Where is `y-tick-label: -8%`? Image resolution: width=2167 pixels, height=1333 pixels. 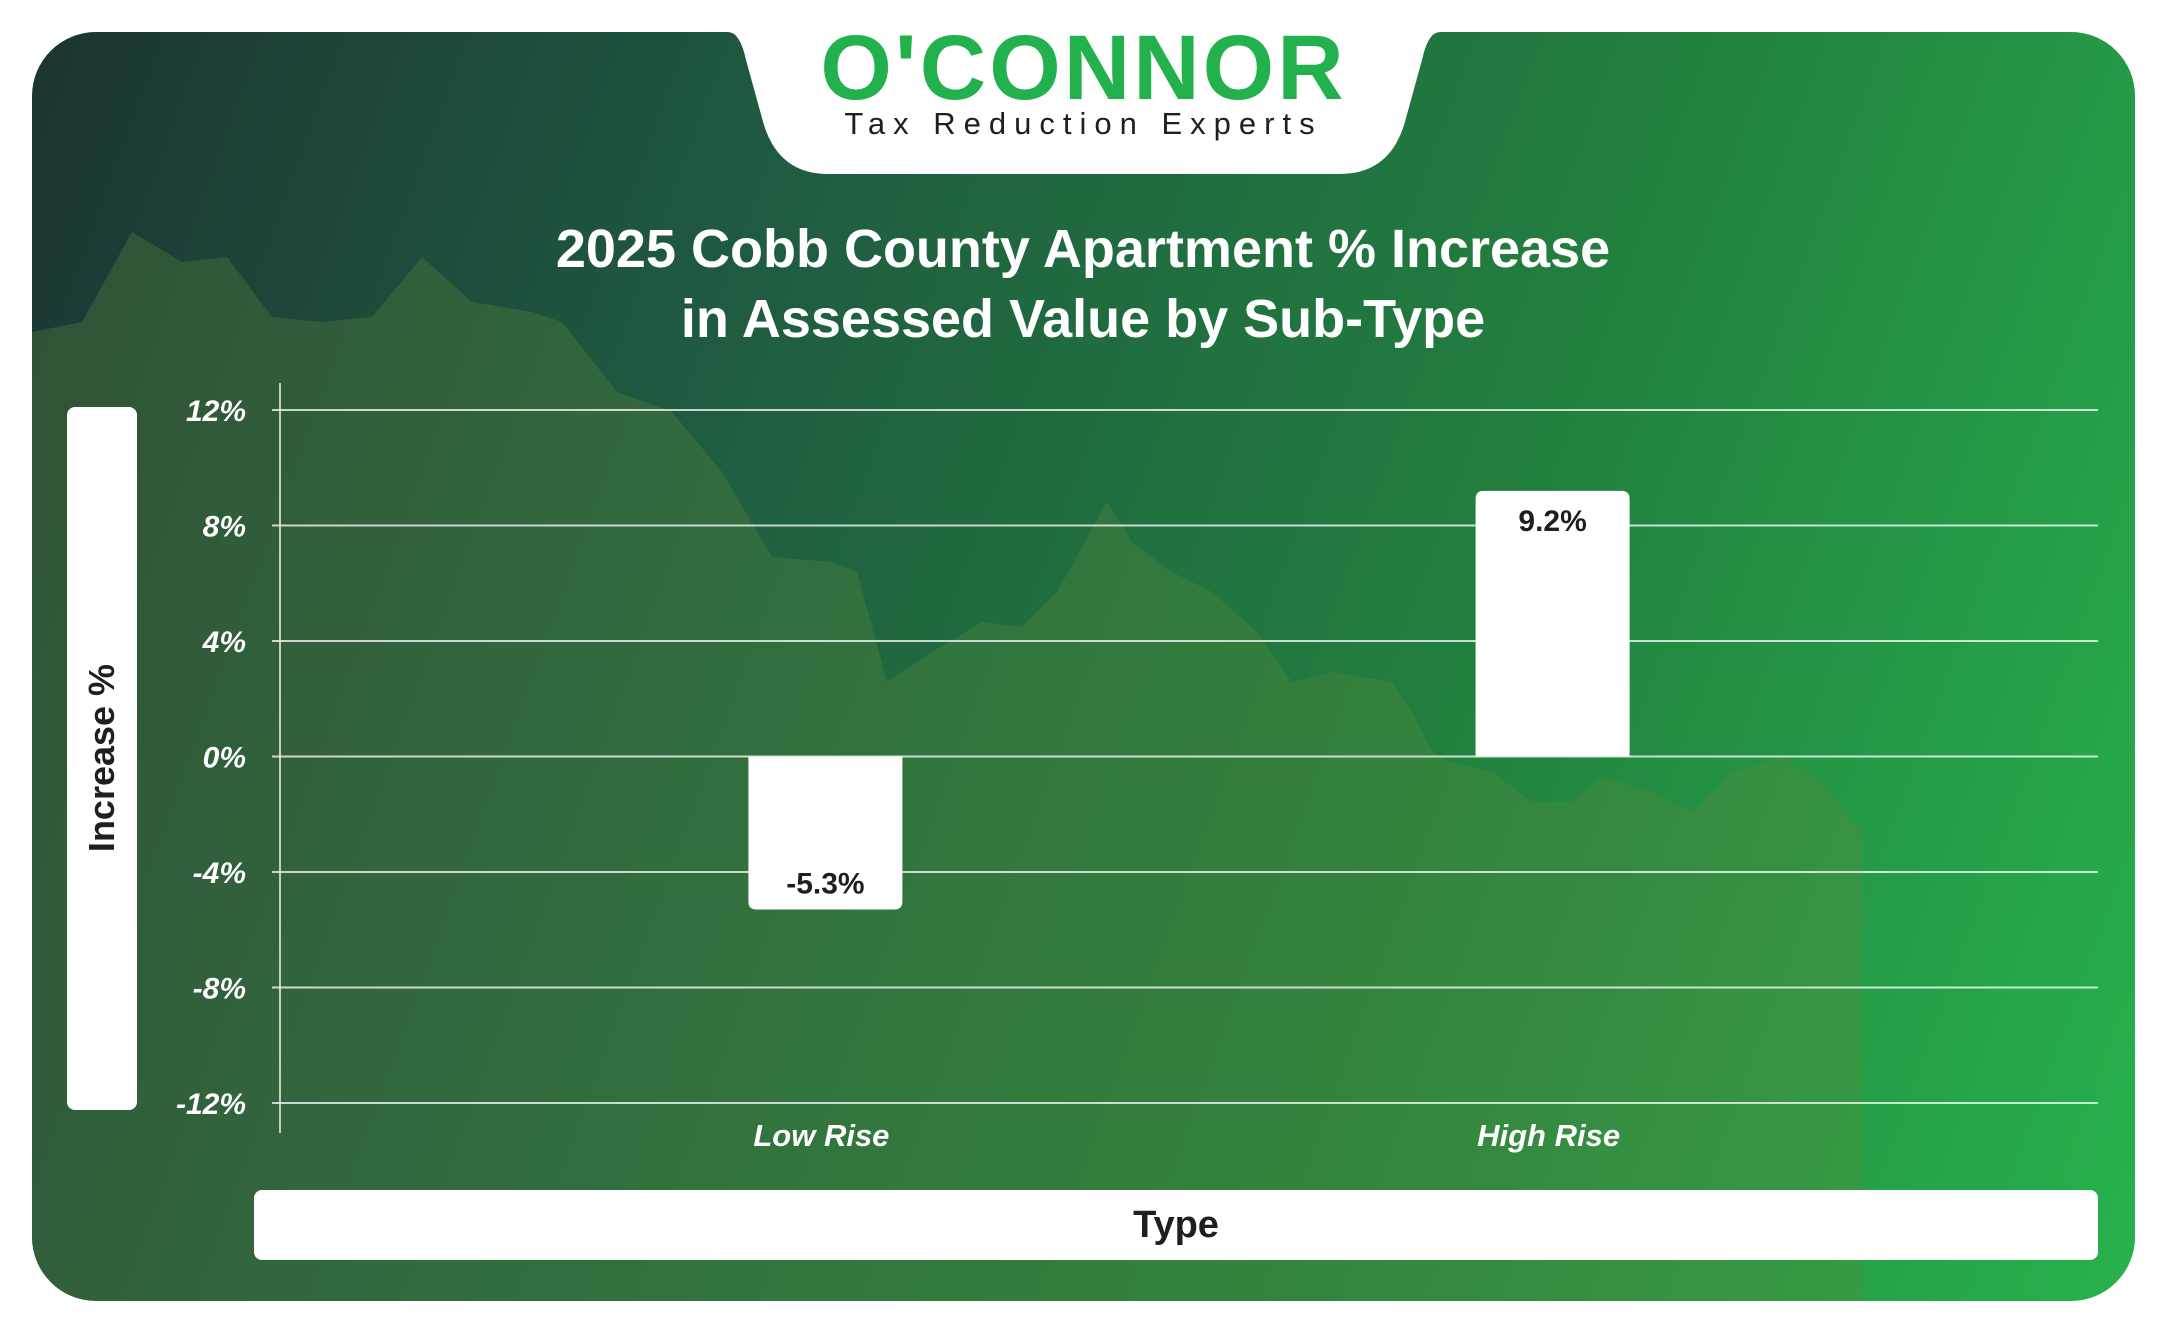
y-tick-label: -8% is located at coordinates (219, 989).